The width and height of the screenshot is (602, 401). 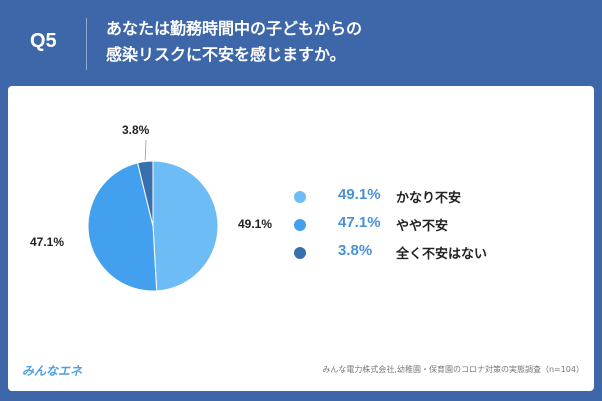 I want to click on legend-label: やや不安, so click(x=422, y=226).